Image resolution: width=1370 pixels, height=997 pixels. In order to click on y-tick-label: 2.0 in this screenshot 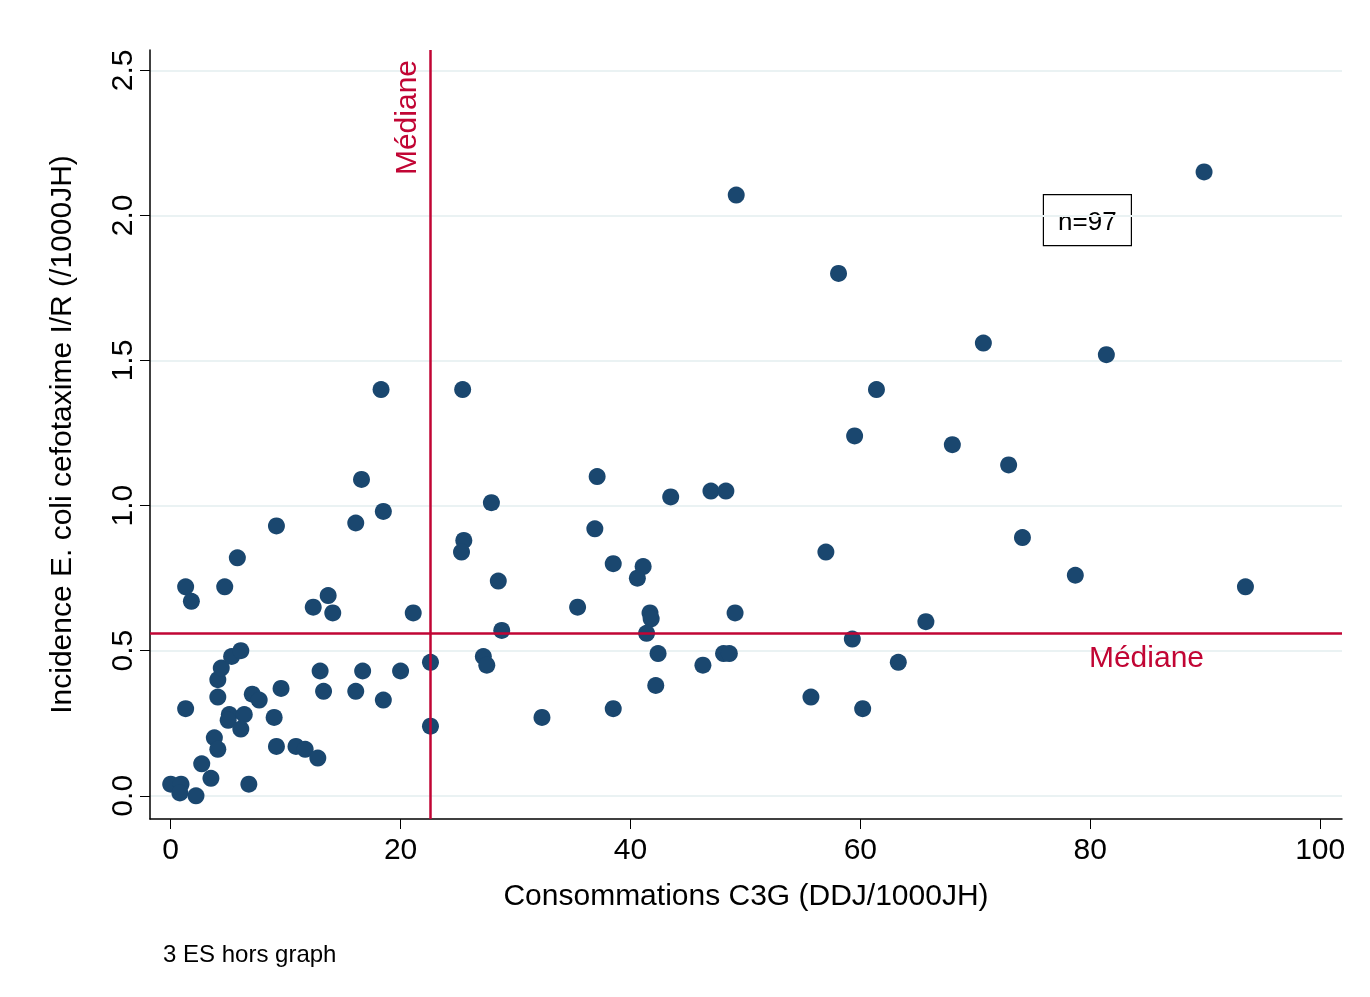, I will do `click(121, 215)`.